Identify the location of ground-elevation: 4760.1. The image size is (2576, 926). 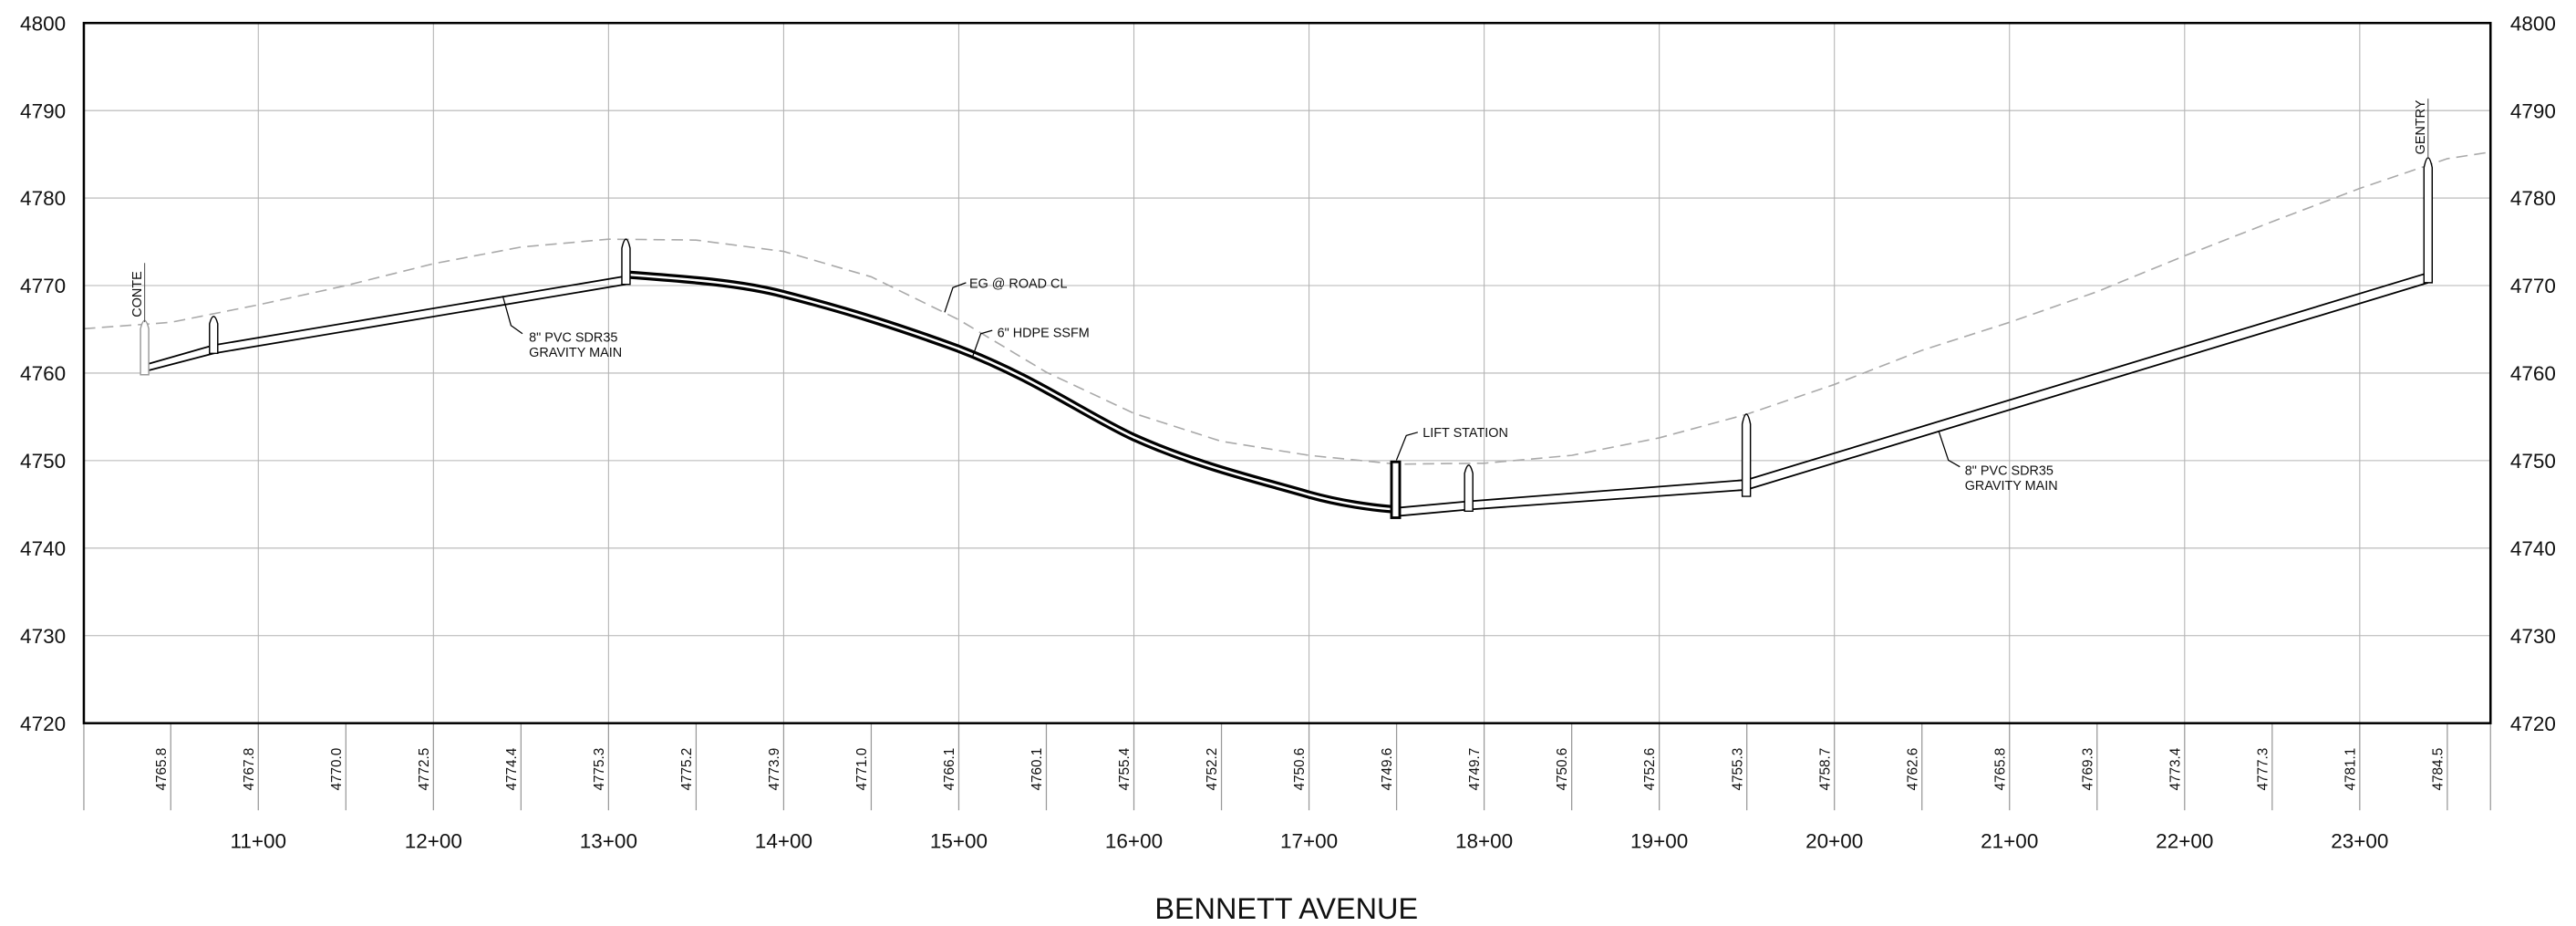
(1037, 769).